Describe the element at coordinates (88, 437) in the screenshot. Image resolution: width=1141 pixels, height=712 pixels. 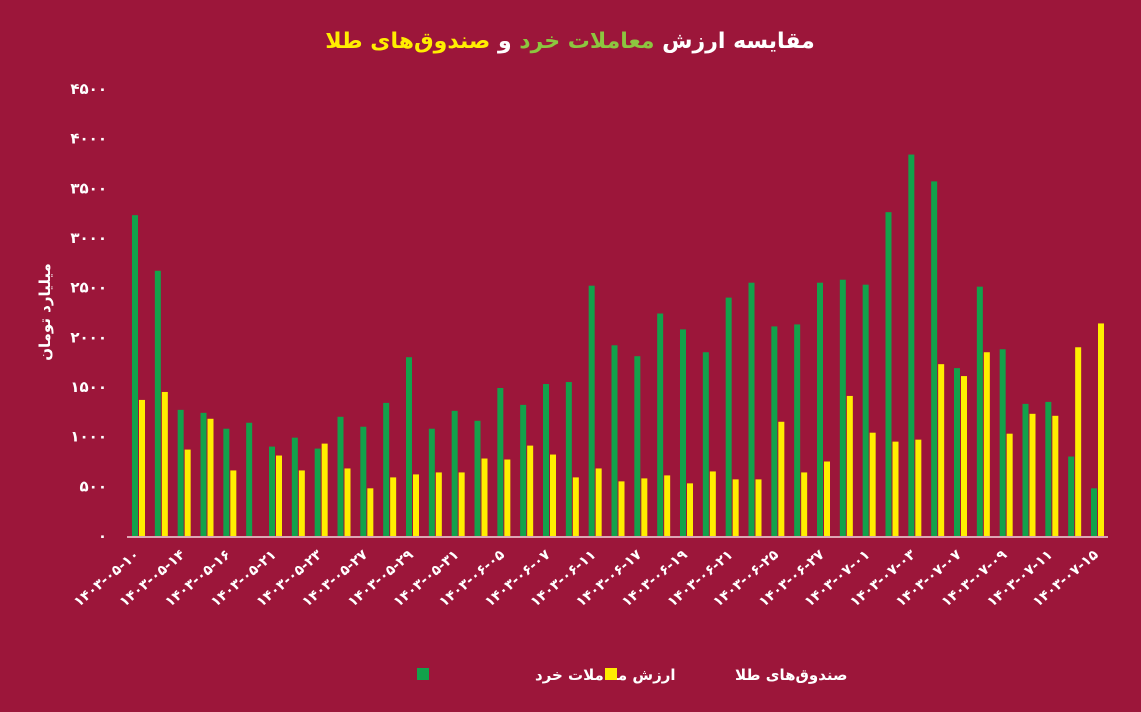
I see `y-tick-label: ۱۰۰۰` at that location.